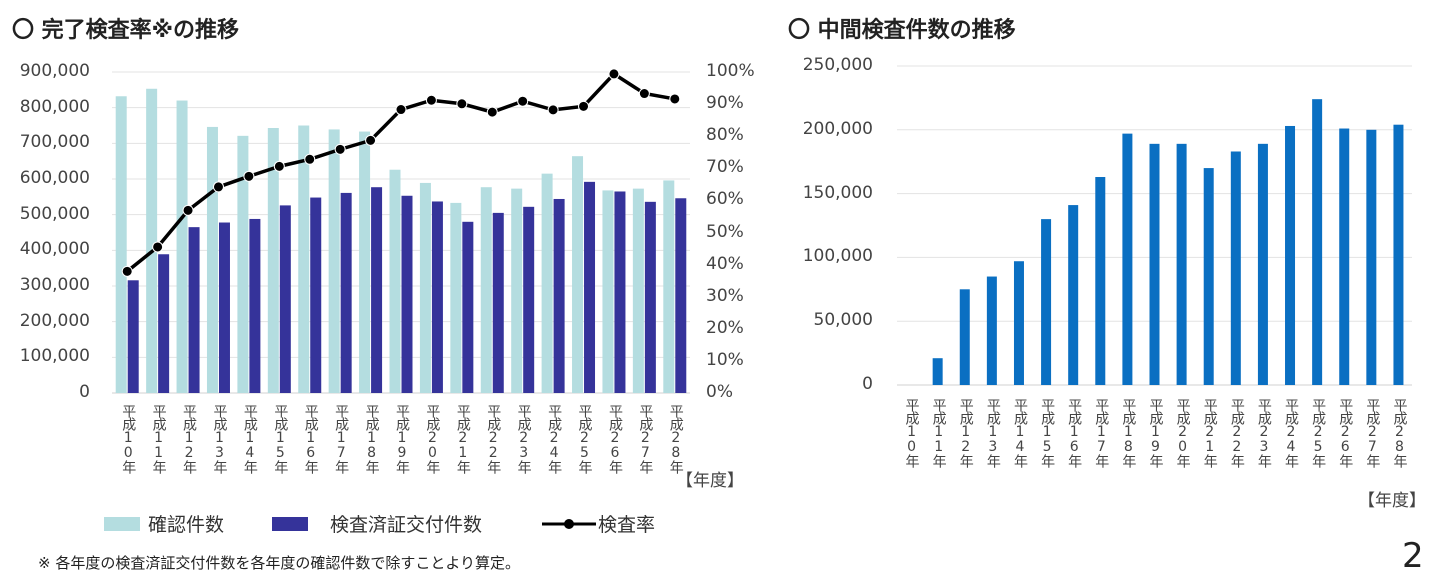 This screenshot has width=1440, height=588. What do you see at coordinates (54, 320) in the screenshot?
I see `left-y-tick: 200,000` at bounding box center [54, 320].